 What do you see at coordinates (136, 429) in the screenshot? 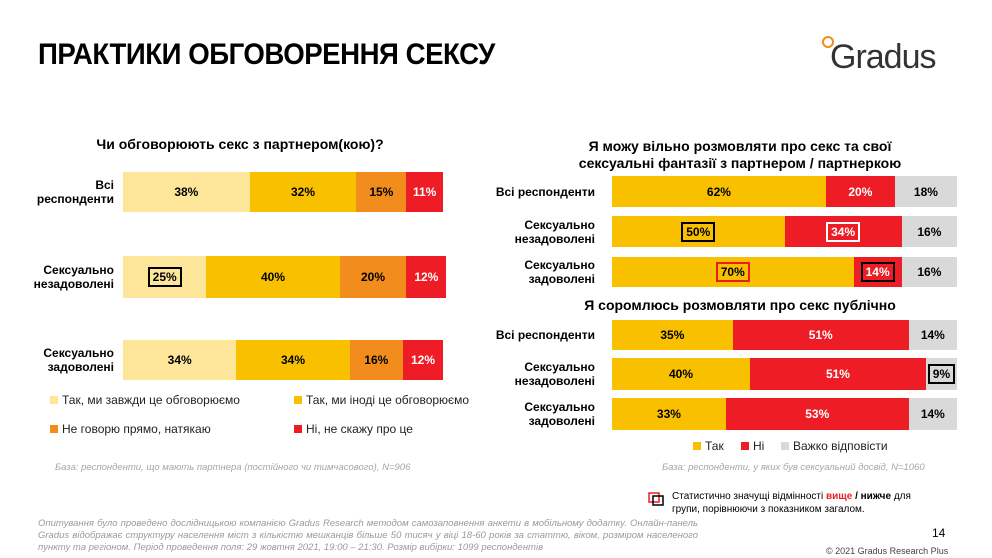
I see `legend-label: Не говорю прямо, натякаю` at bounding box center [136, 429].